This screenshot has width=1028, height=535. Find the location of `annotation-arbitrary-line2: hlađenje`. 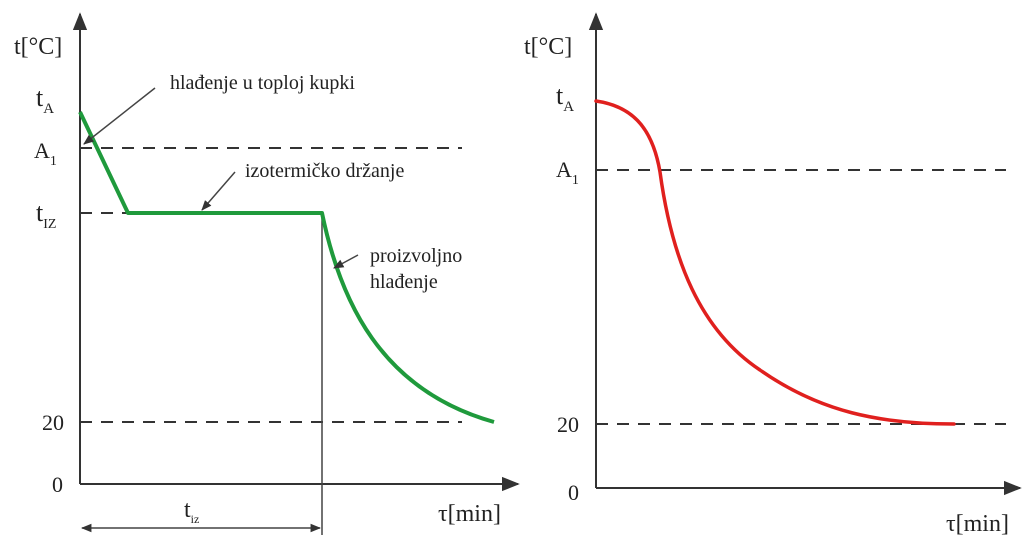

annotation-arbitrary-line2: hlađenje is located at coordinates (404, 282).